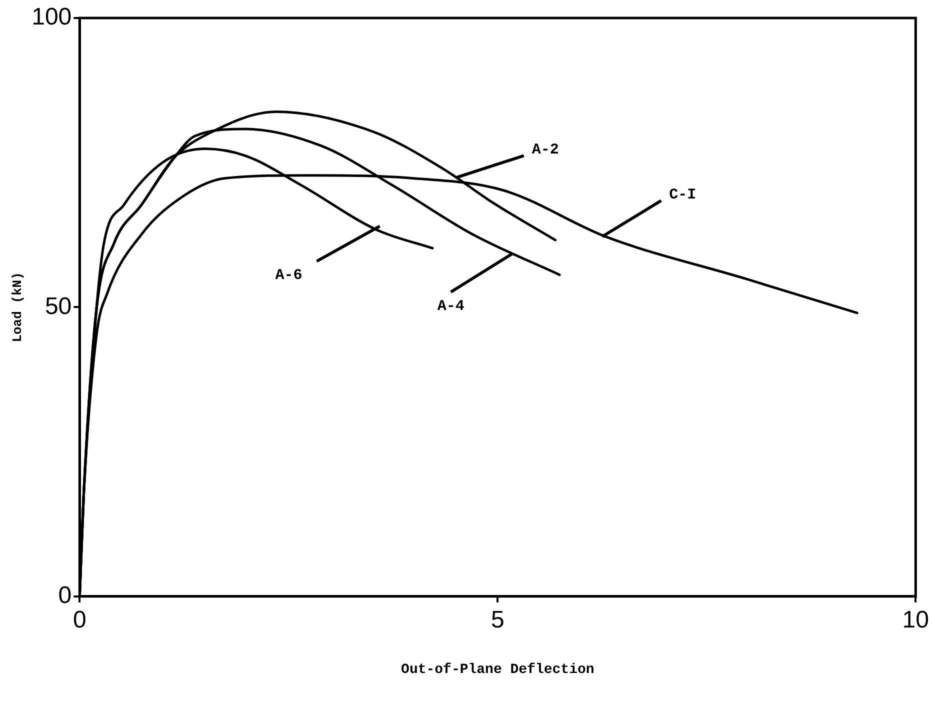 Image resolution: width=933 pixels, height=702 pixels. I want to click on annotation: A-6, so click(288, 275).